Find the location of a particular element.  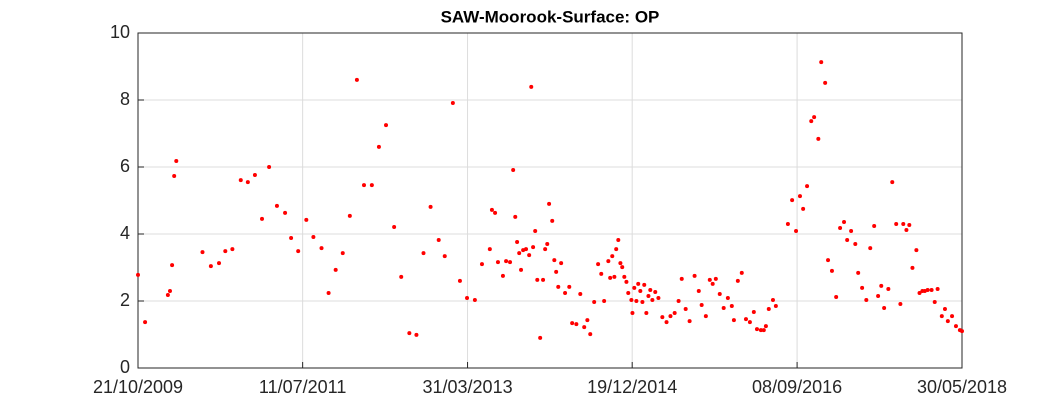

y-tick-label: 4 is located at coordinates (125, 233).